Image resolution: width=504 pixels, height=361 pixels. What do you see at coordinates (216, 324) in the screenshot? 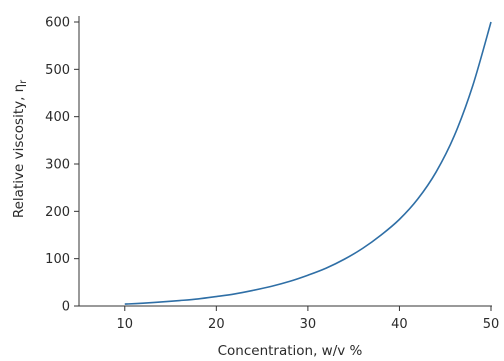
I see `x-tick-label: 20` at bounding box center [216, 324].